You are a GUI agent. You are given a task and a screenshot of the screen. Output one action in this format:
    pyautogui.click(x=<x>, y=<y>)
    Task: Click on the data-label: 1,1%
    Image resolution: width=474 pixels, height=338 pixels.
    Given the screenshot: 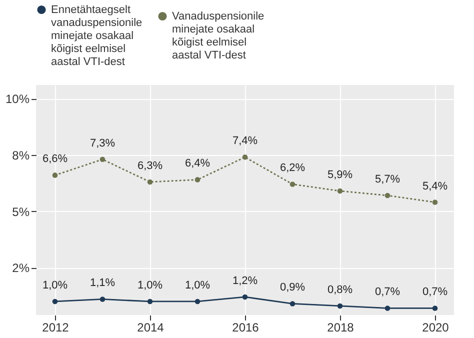 What is the action you would take?
    pyautogui.click(x=103, y=283)
    